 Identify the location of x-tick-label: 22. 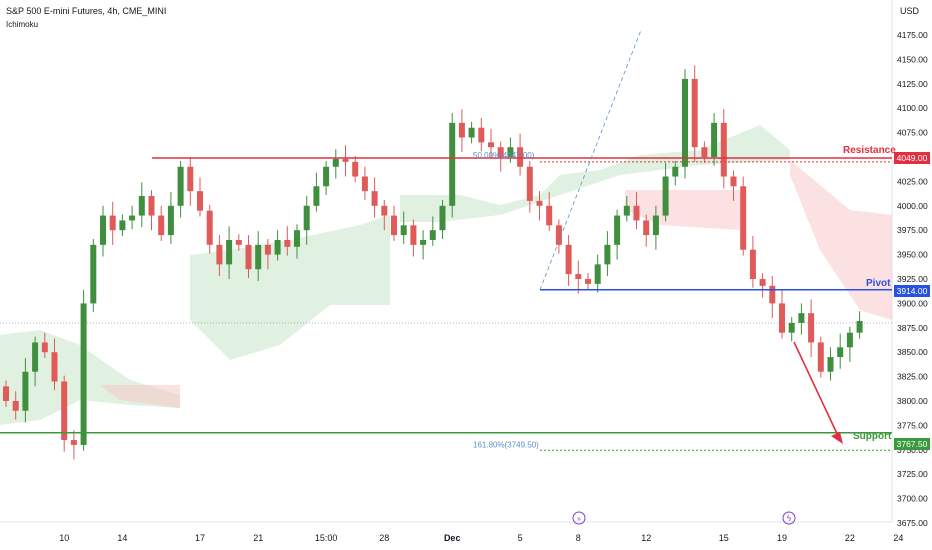
(850, 538).